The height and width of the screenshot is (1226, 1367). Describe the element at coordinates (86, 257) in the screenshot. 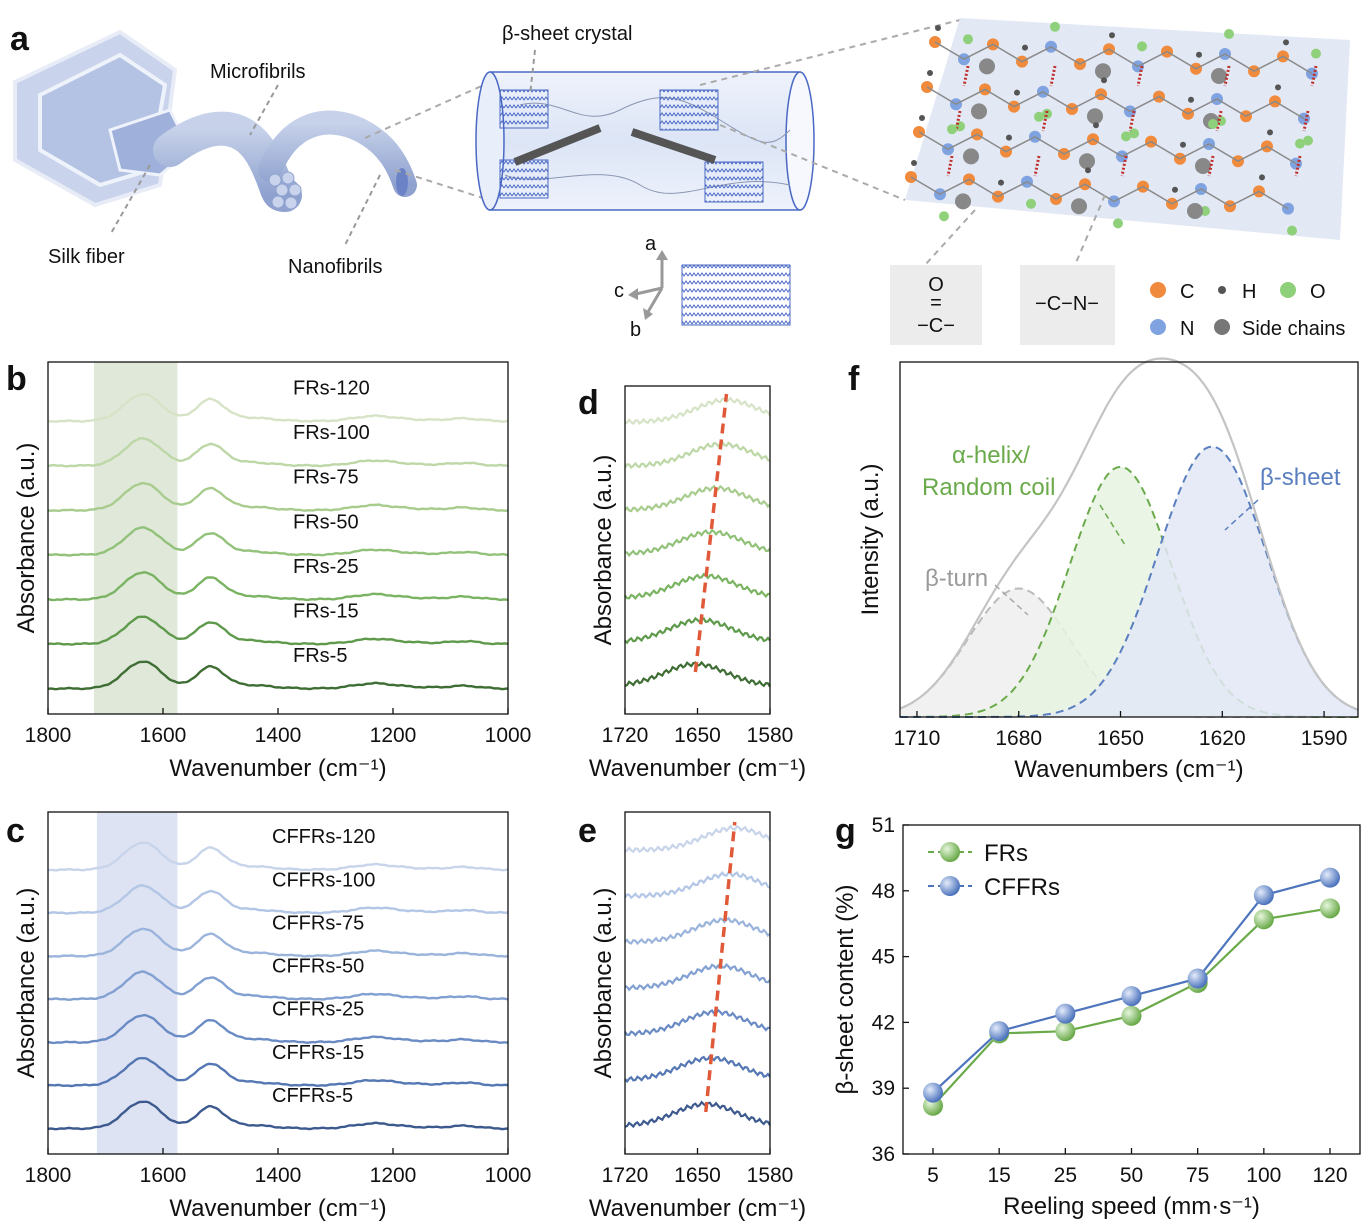

I see `label-silk-fiber: Silk fiber` at that location.